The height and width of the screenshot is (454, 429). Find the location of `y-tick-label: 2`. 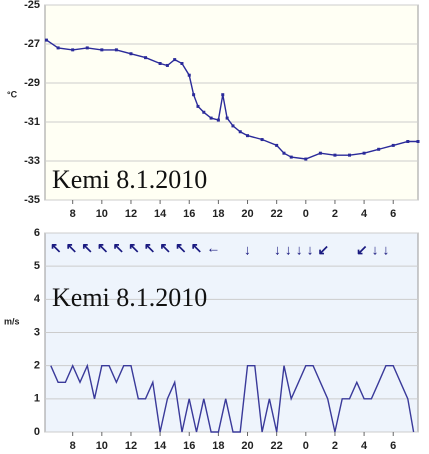

y-tick-label: 2 is located at coordinates (37, 366).